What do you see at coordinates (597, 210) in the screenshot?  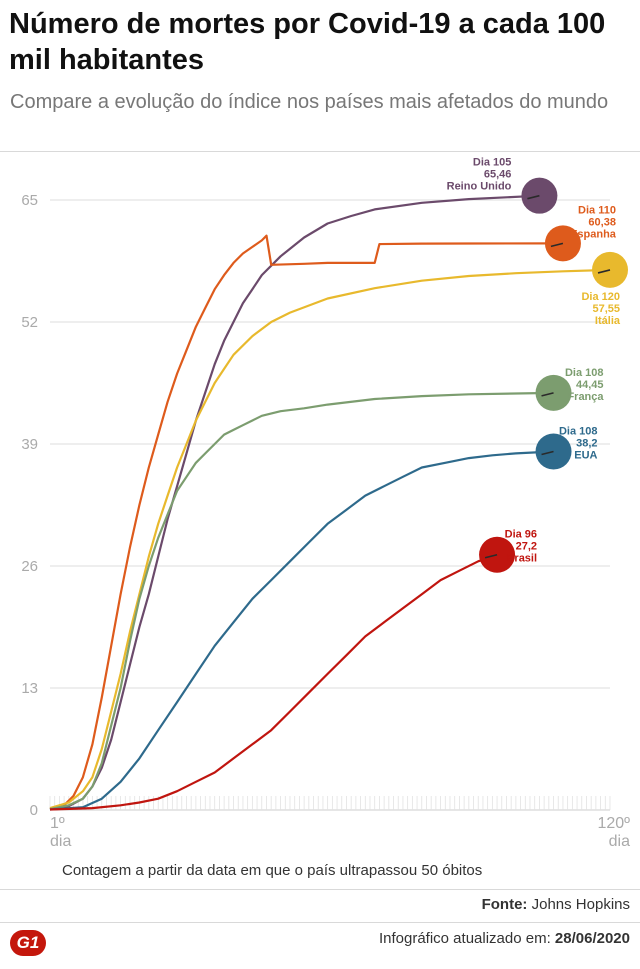 I see `series-day-label-espanha: Dia 110` at bounding box center [597, 210].